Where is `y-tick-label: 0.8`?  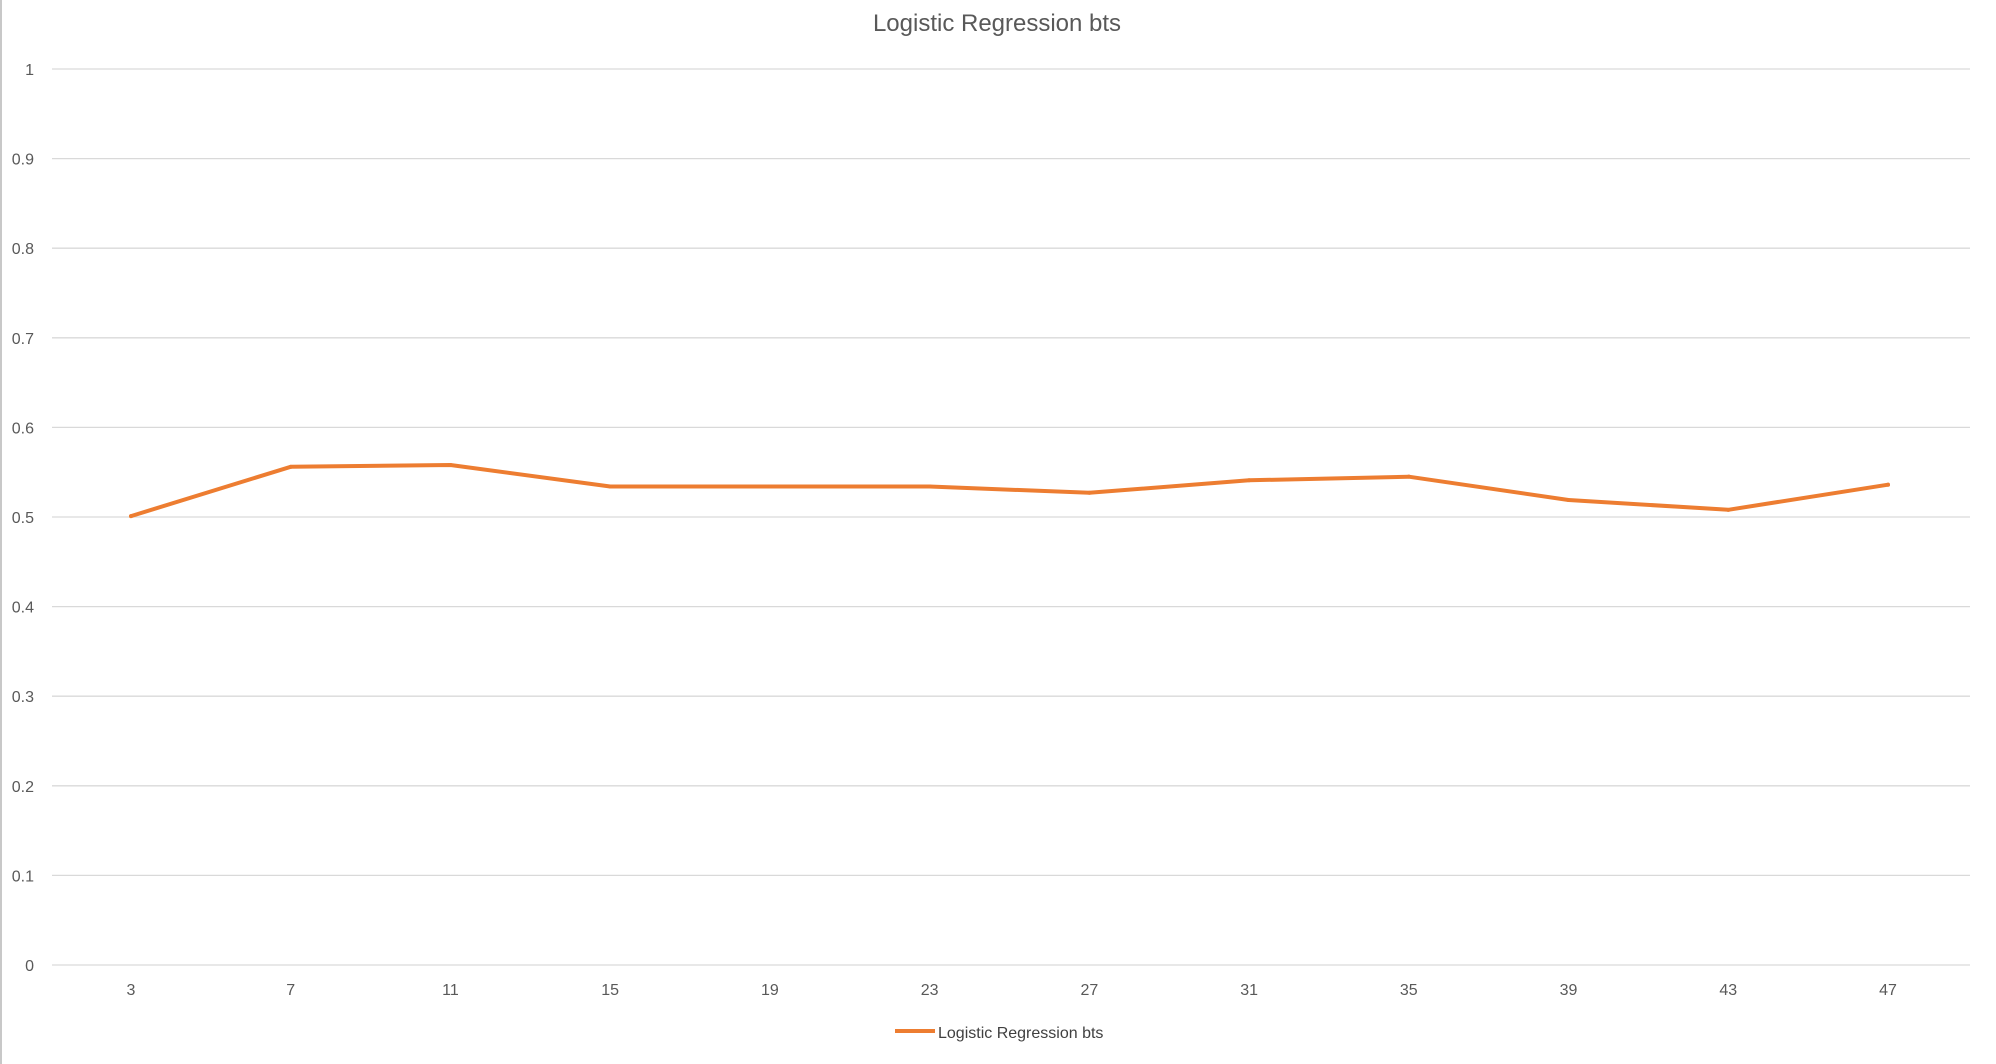 y-tick-label: 0.8 is located at coordinates (23, 249).